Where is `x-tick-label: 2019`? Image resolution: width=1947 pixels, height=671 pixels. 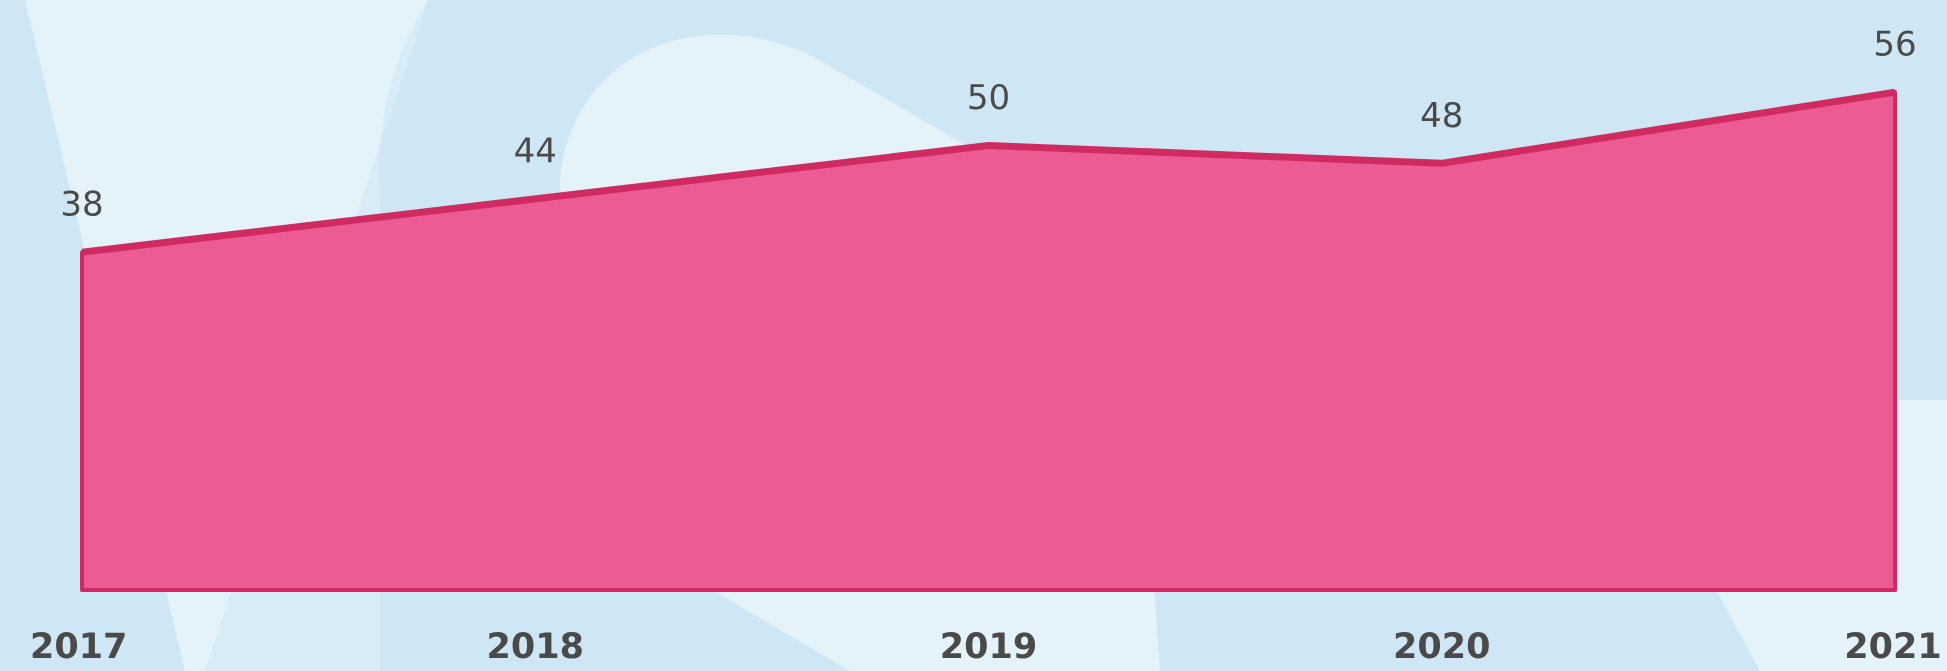
x-tick-label: 2019 is located at coordinates (988, 647).